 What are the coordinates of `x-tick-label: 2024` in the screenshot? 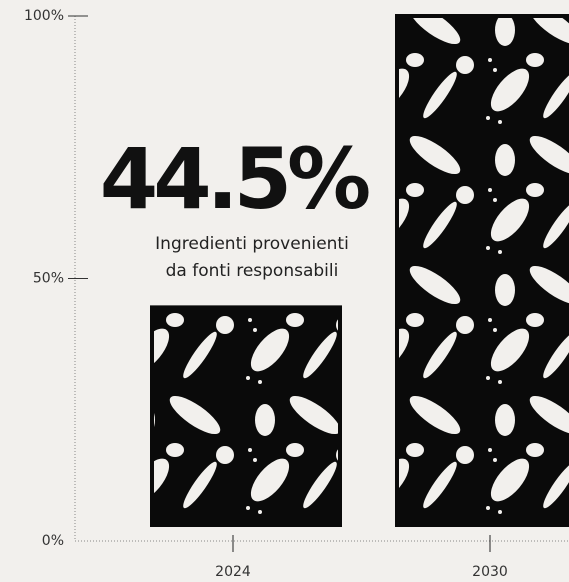 It's located at (233, 572).